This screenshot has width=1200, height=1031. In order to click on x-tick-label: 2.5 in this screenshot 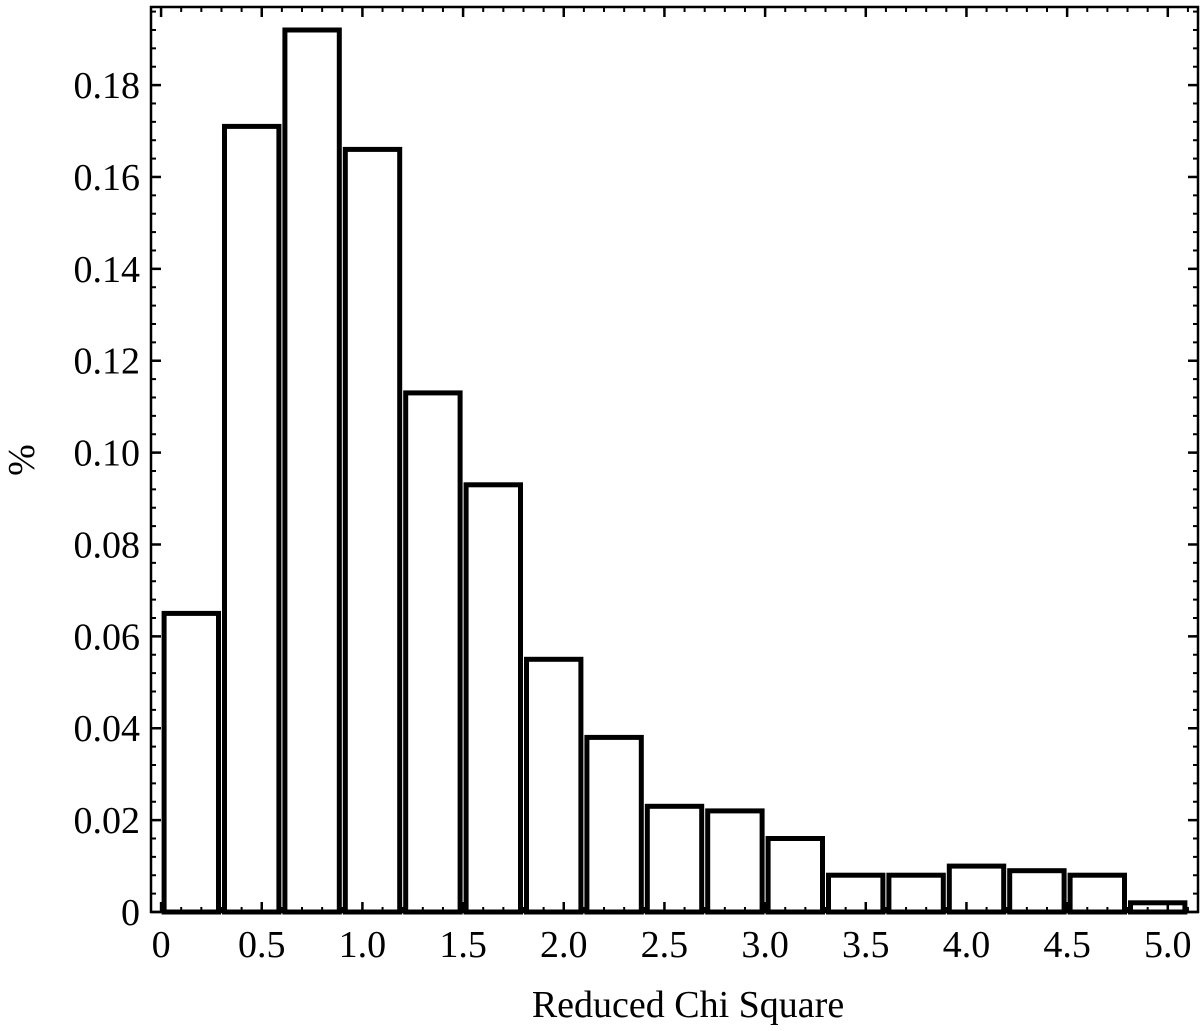, I will do `click(665, 945)`.